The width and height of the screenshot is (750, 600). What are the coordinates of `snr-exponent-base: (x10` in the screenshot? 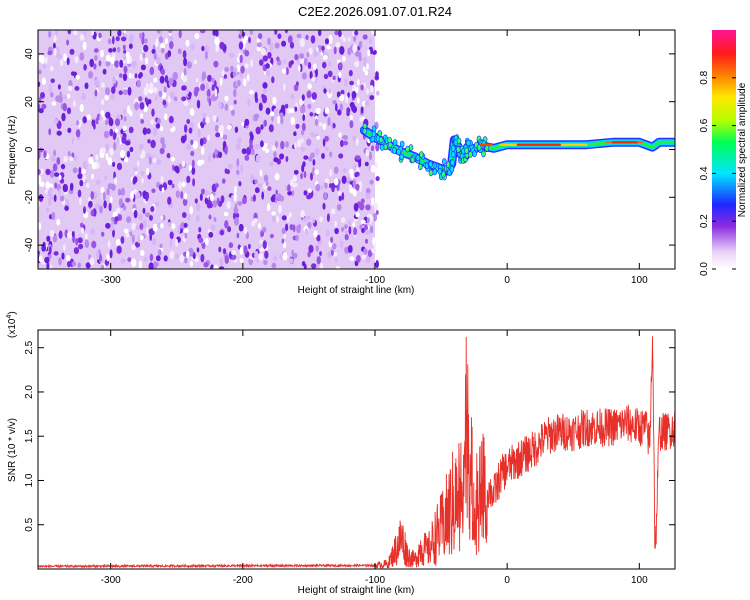 It's located at (12, 328).